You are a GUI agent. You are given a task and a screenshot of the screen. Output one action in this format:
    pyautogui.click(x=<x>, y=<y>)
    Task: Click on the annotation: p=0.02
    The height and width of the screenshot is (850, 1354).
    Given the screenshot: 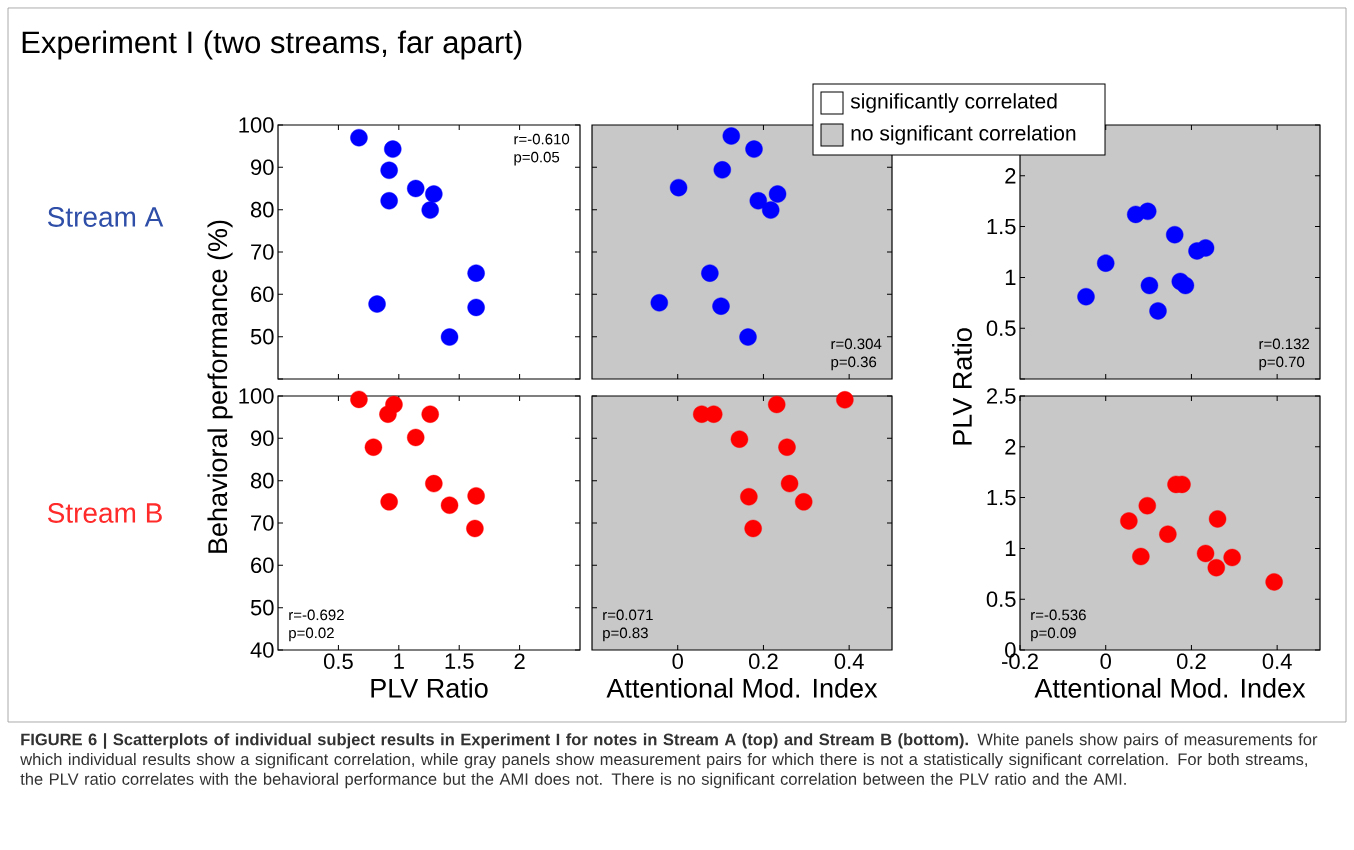 What is the action you would take?
    pyautogui.click(x=311, y=634)
    